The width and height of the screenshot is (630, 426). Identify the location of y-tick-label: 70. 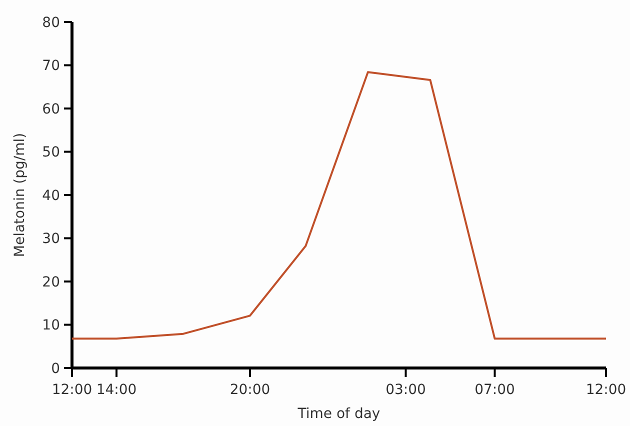
(51, 66).